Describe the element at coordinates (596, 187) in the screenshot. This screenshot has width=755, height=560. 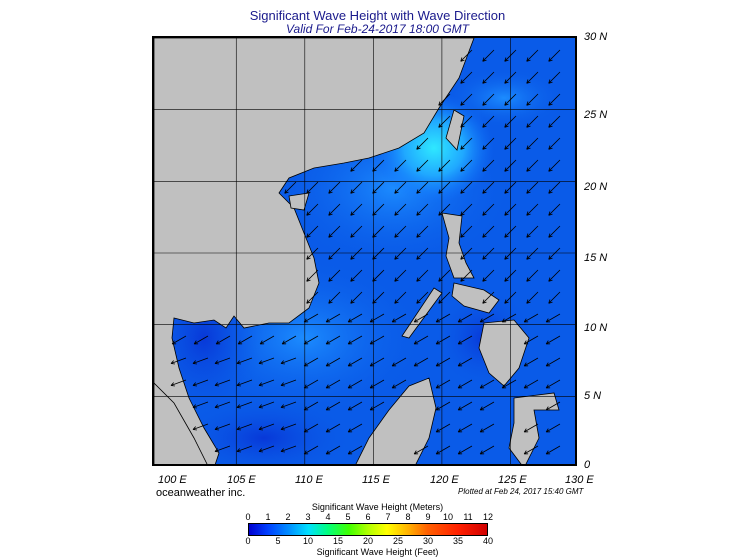
I see `lat-label: 20 N` at that location.